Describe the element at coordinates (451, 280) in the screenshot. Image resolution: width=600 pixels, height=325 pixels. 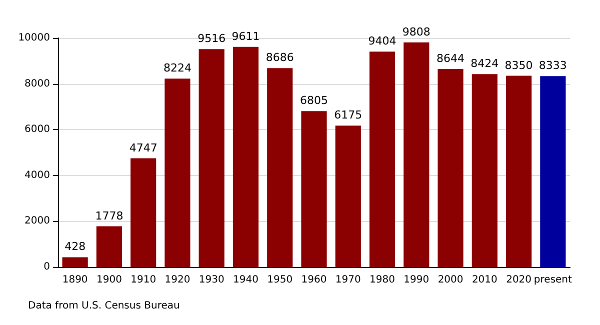
I see `x-tick-label: 2000` at that location.